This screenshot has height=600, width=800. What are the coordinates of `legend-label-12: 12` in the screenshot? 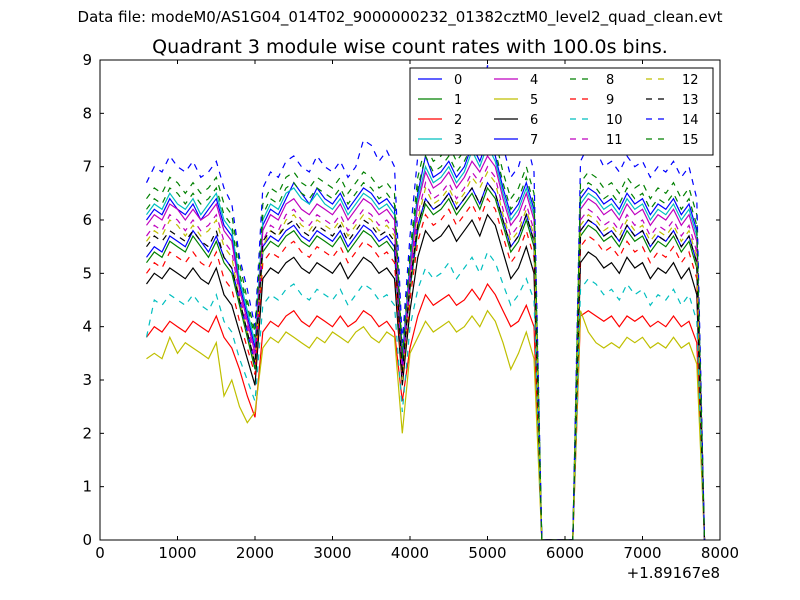 It's located at (690, 80).